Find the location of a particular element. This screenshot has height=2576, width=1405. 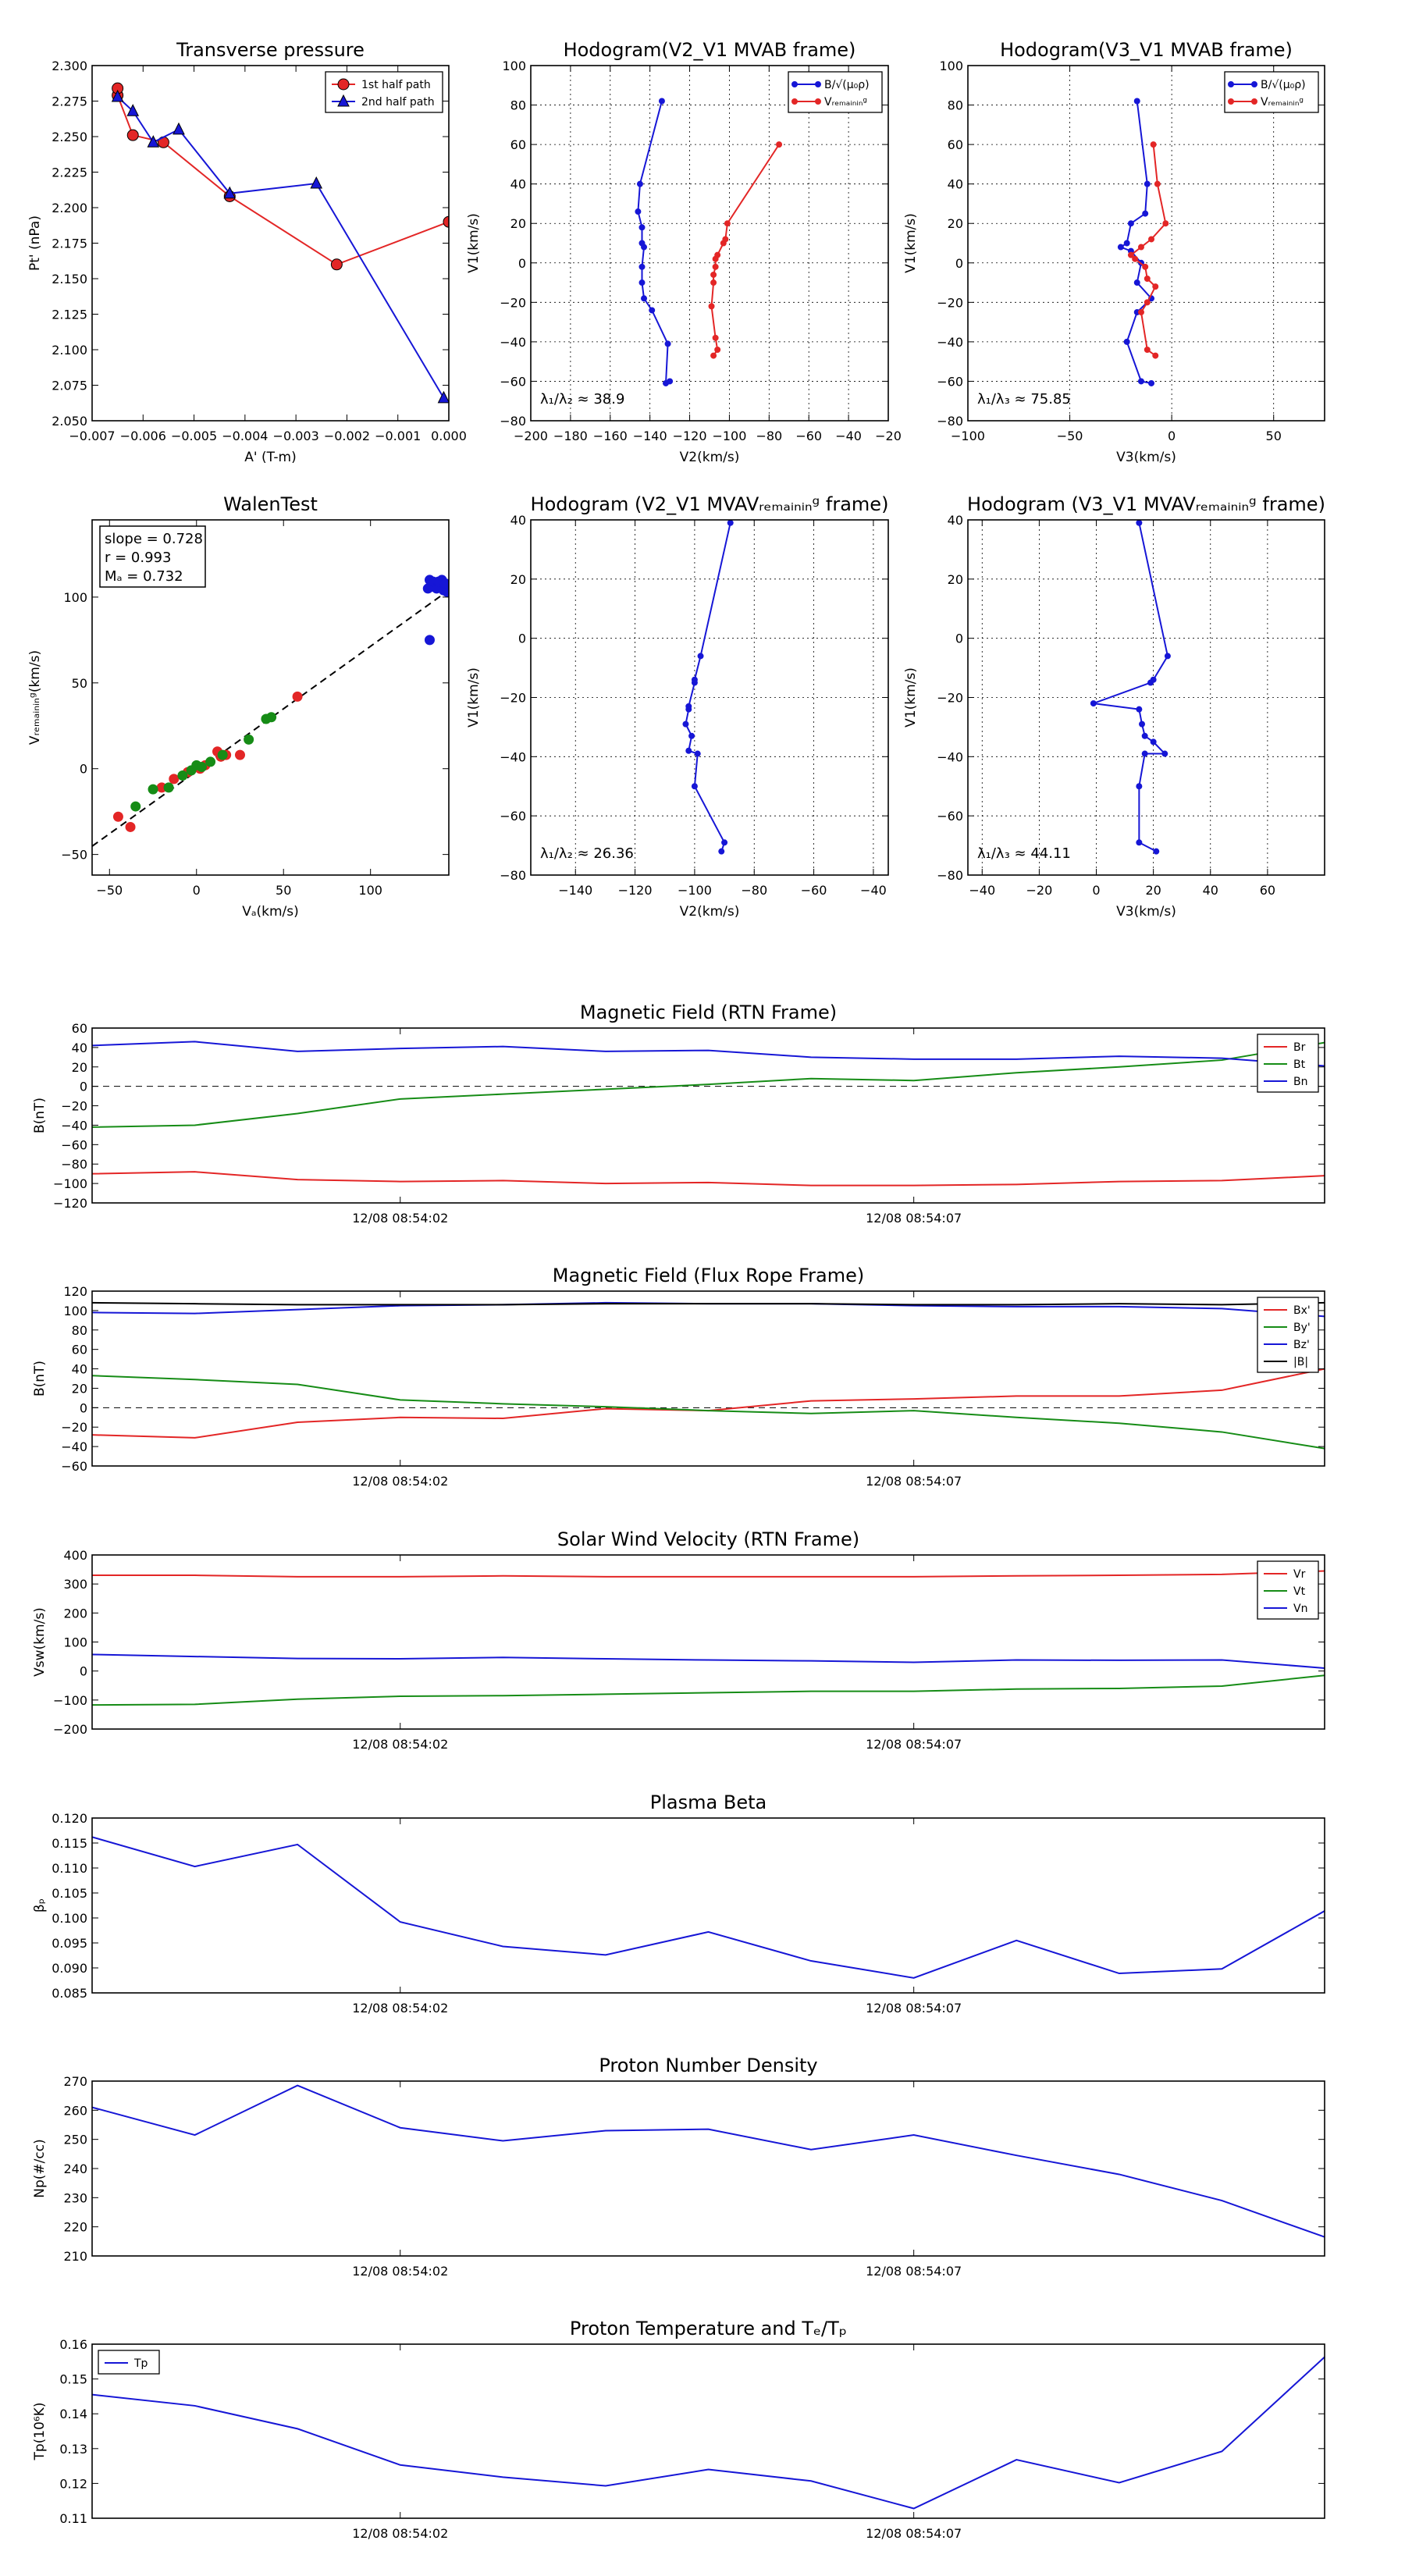

y-tick-label: −20 is located at coordinates (74, 1106).